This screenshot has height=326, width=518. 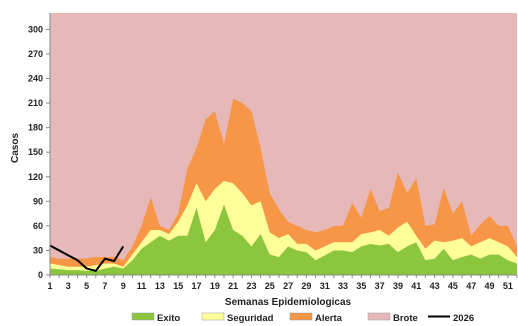 I want to click on legend-item-brote: Brote, so click(x=392, y=318).